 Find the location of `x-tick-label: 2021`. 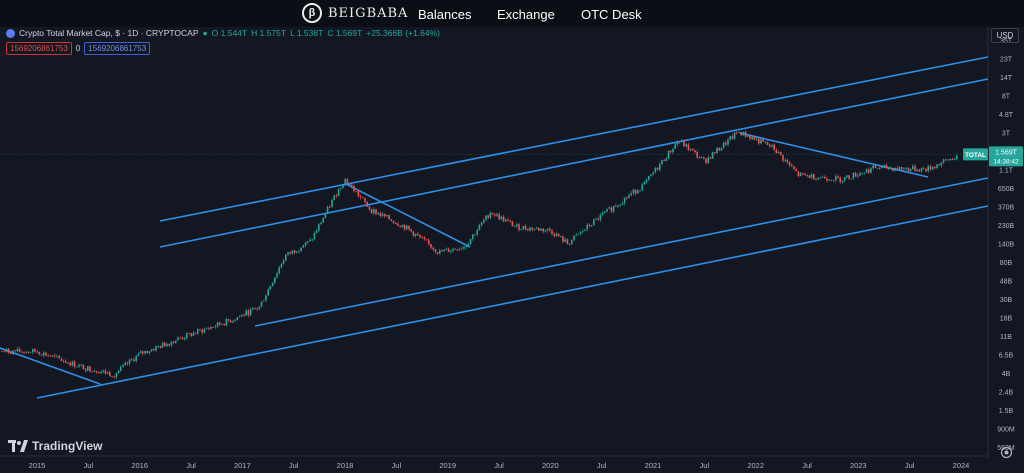

x-tick-label: 2021 is located at coordinates (653, 465).